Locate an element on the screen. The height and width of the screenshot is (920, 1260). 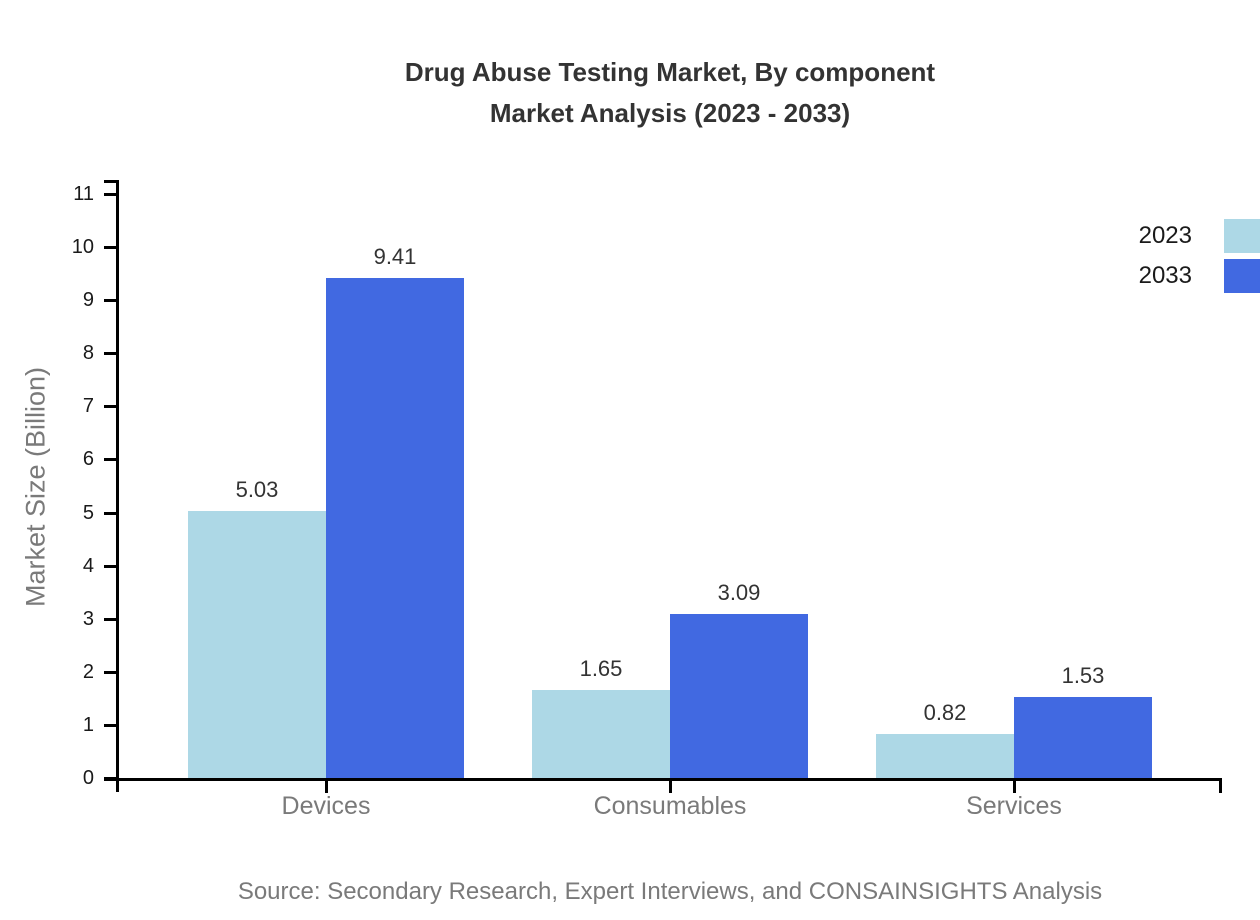
legend-item: 2023 is located at coordinates (1193, 236).